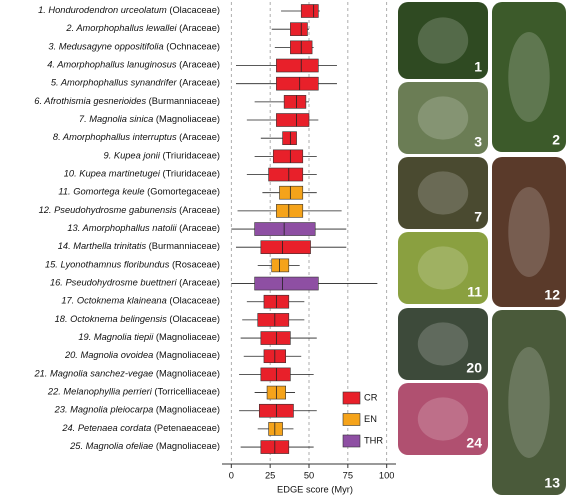  I want to click on photo-number: 24, so click(474, 443).